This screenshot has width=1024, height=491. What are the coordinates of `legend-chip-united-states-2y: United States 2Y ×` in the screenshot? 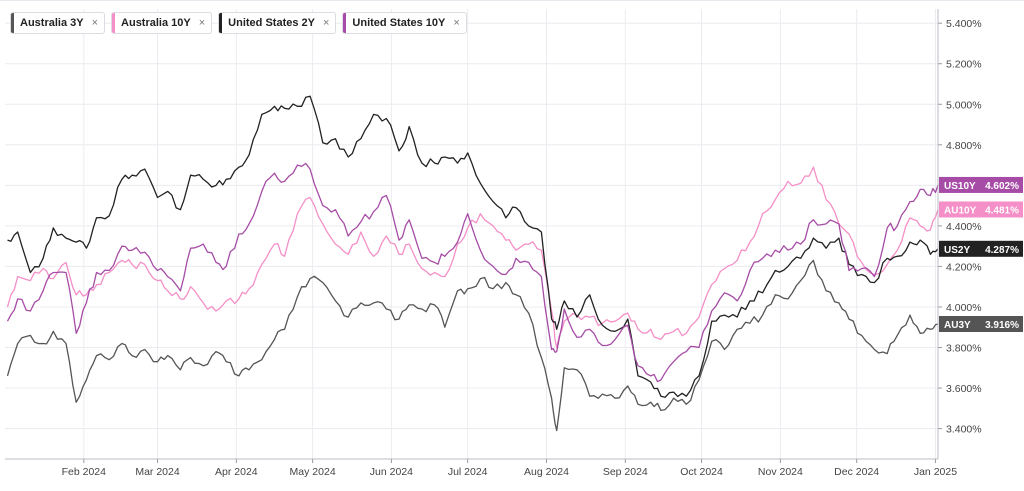 It's located at (277, 23).